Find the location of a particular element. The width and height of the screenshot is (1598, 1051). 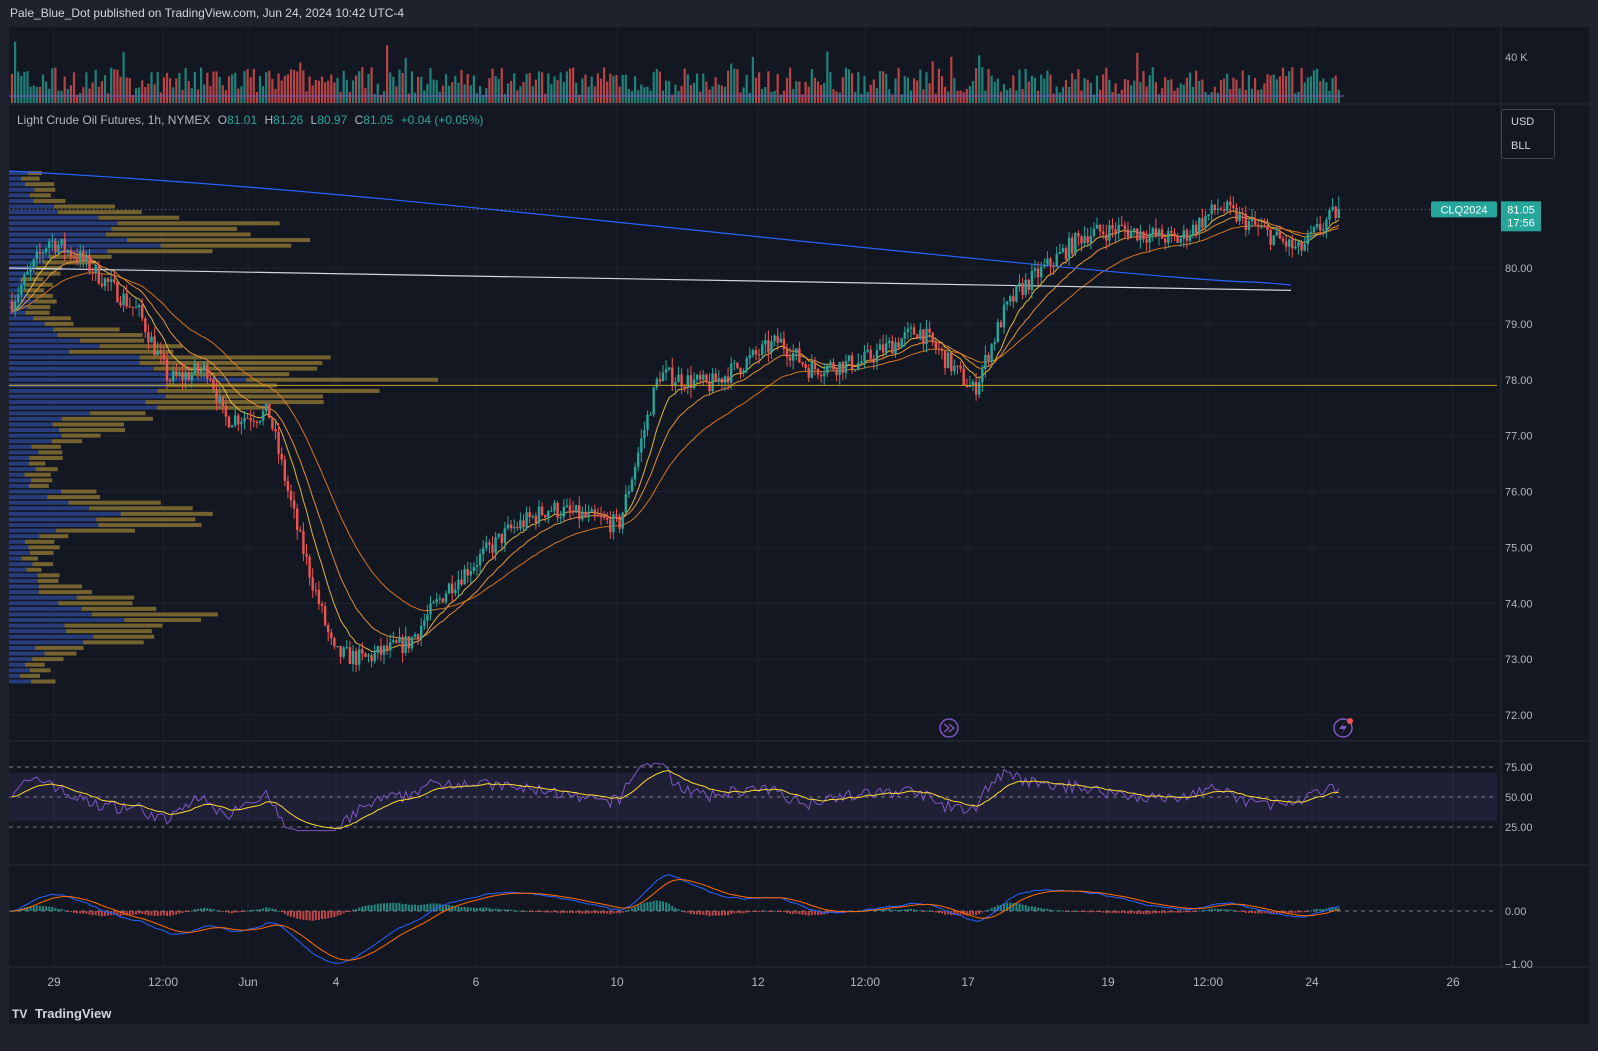

long-ma-line is located at coordinates (650, 228).